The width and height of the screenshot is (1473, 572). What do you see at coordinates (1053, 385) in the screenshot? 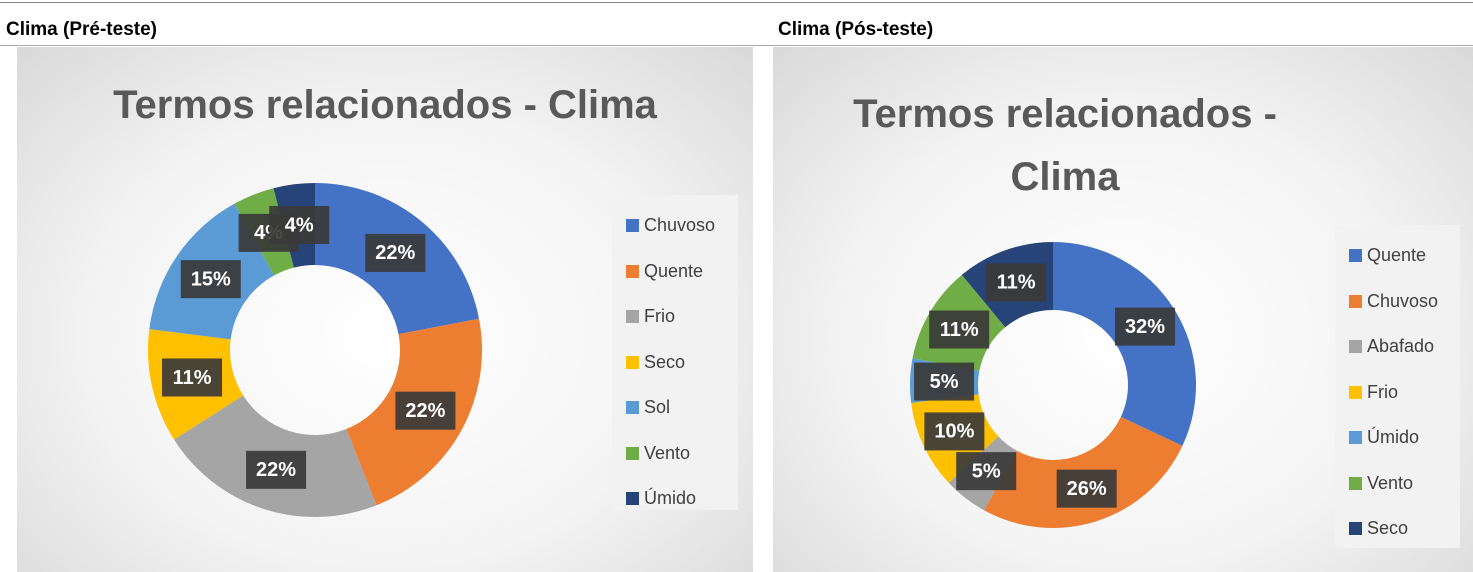
I see `donut-chart: 32% 26% 5% 10% 5% 11% 11%` at bounding box center [1053, 385].